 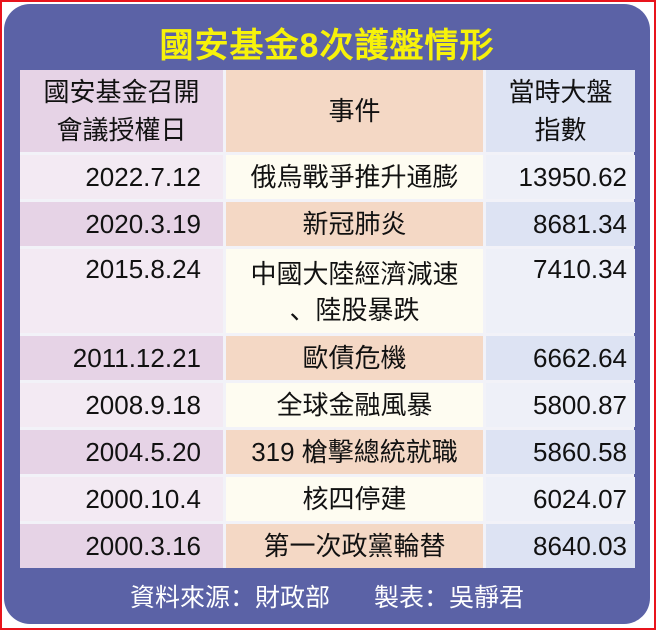 I want to click on event-line: 、陸股暴跌, so click(x=354, y=310).